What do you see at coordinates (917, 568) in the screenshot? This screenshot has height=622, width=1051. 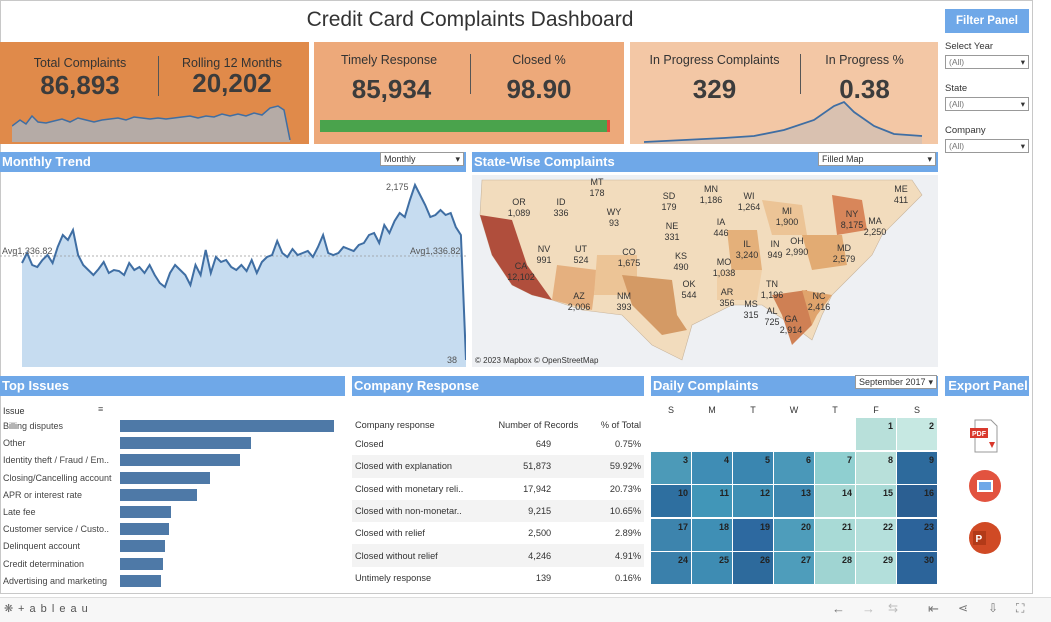 I see `calendar-day-30: 30` at bounding box center [917, 568].